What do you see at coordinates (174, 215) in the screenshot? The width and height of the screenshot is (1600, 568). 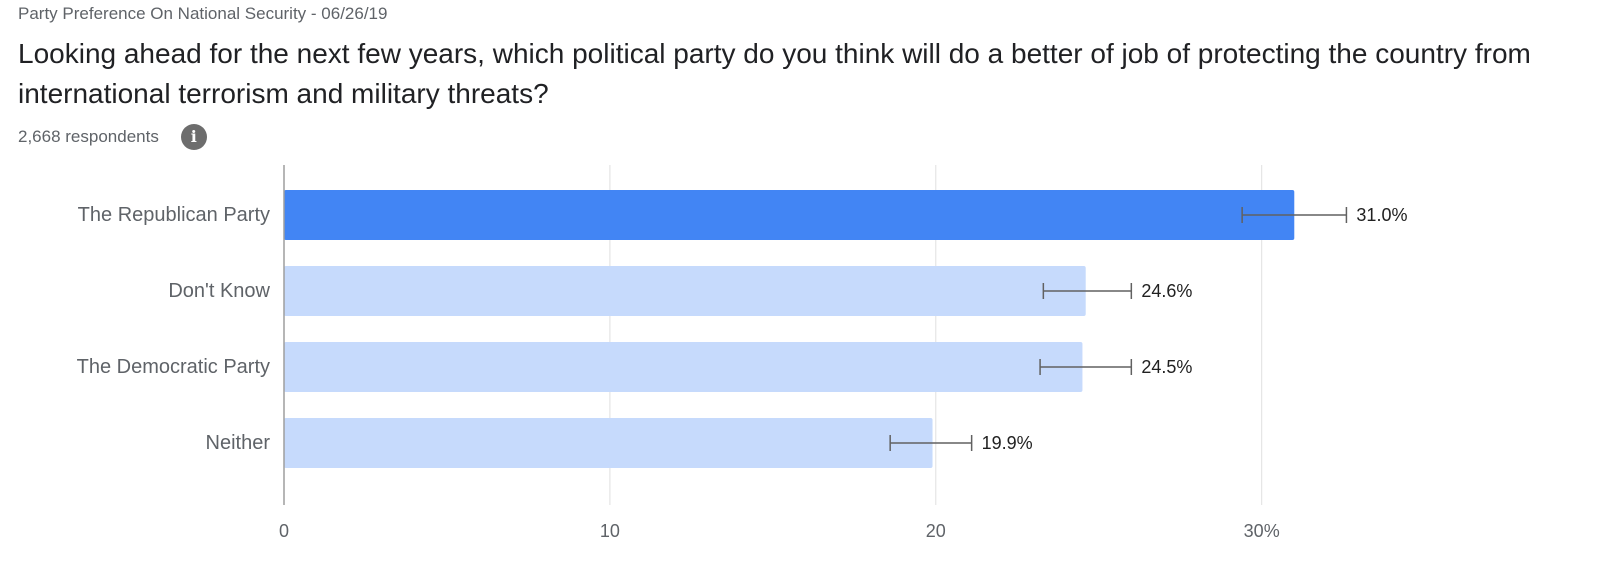 I see `category-label: The Republican Party` at bounding box center [174, 215].